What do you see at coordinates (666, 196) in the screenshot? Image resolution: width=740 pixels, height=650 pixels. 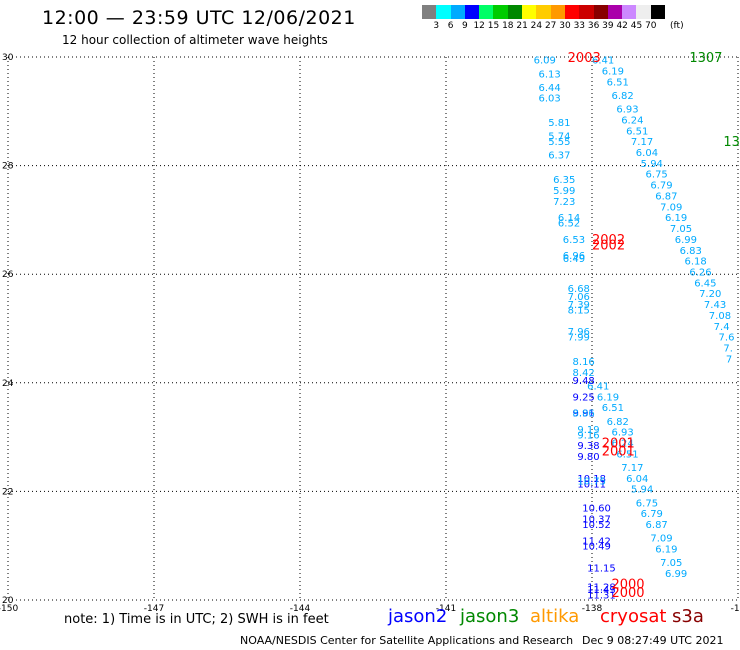 I see `data-point-label: 6.87` at bounding box center [666, 196].